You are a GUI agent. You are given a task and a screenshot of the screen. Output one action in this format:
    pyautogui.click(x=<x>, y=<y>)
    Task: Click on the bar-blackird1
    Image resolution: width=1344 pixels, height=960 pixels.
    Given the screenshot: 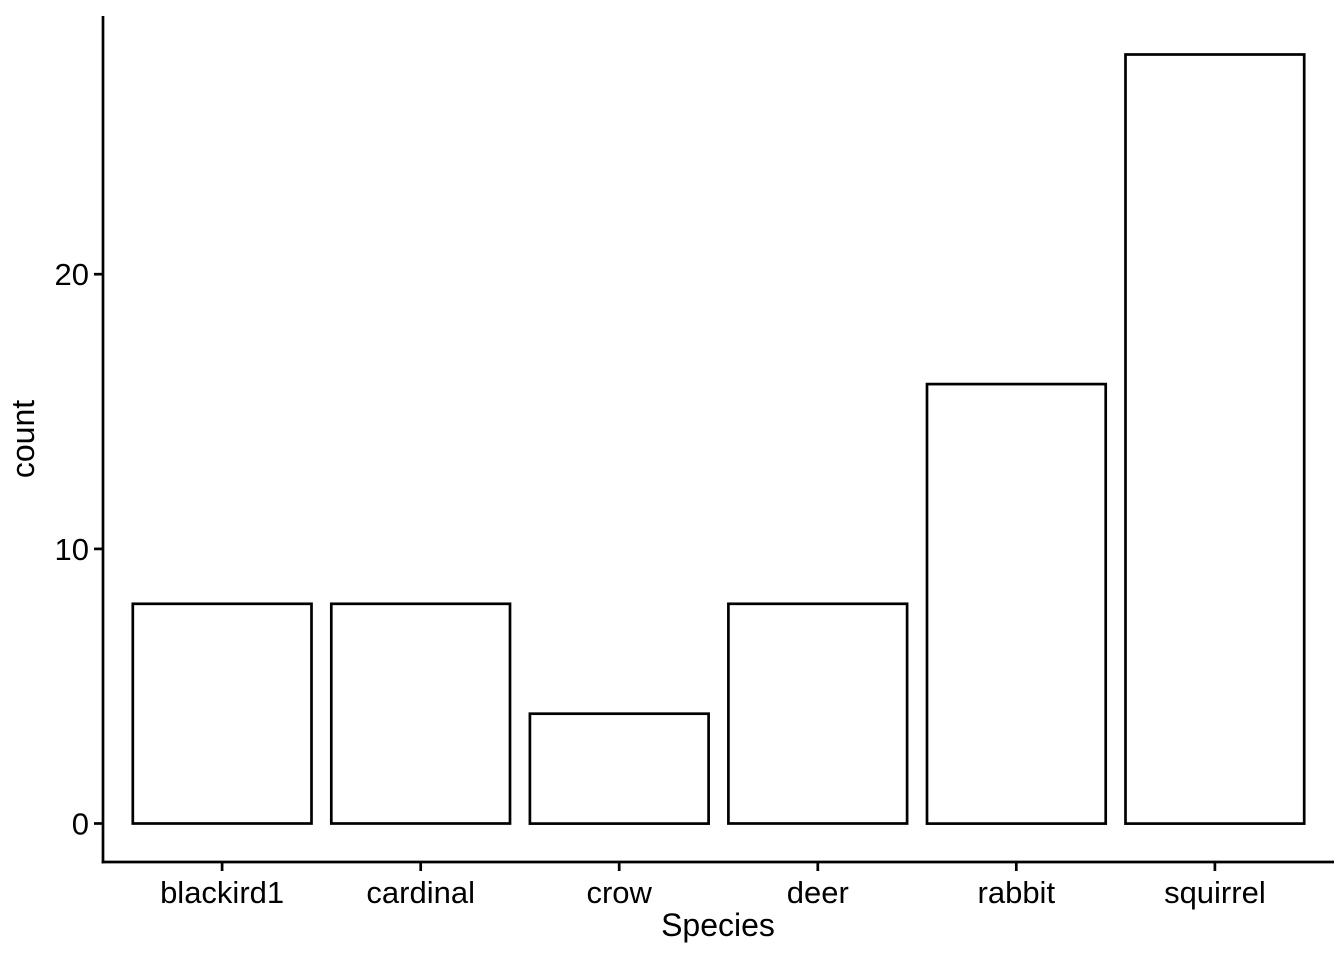 What is the action you would take?
    pyautogui.click(x=222, y=713)
    